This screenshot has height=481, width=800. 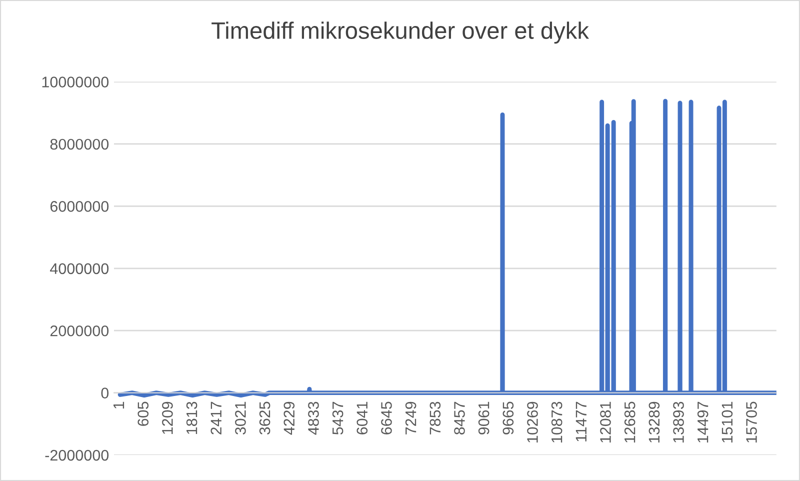 I want to click on x-tick-label: 4833, so click(x=313, y=418).